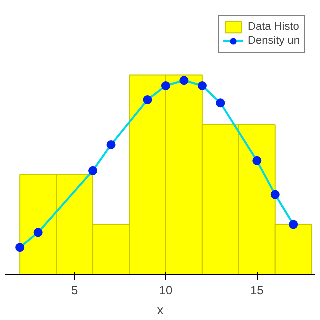 The width and height of the screenshot is (320, 320). I want to click on x-tick-label: 15, so click(257, 291).